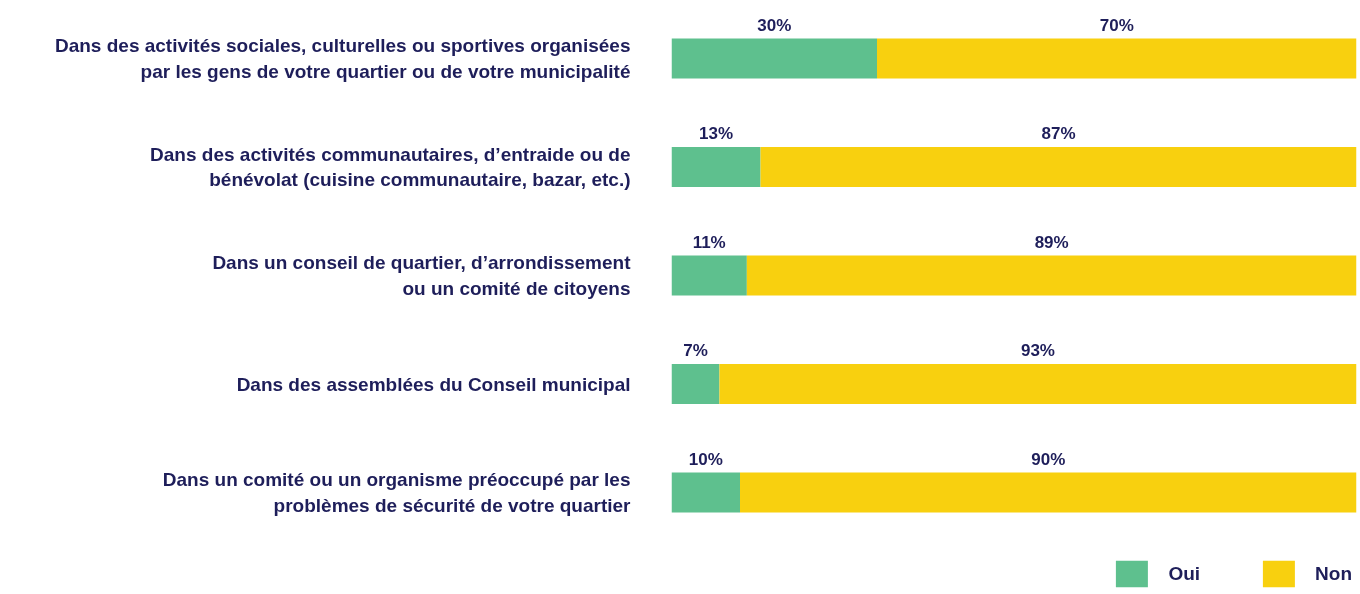  I want to click on data-label: 10%, so click(705, 459).